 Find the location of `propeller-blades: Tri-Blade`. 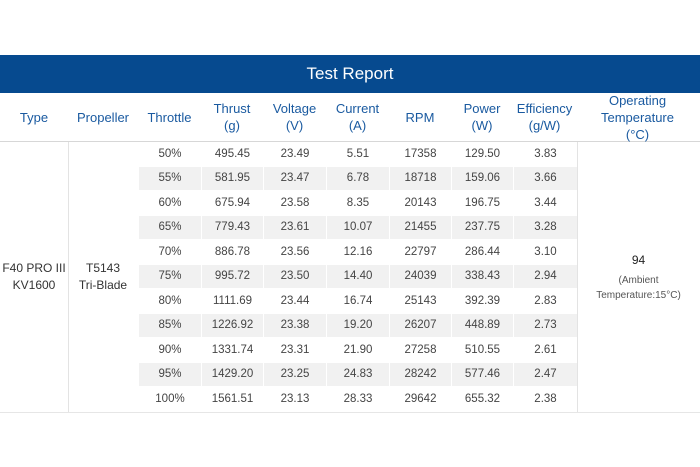

propeller-blades: Tri-Blade is located at coordinates (103, 285).